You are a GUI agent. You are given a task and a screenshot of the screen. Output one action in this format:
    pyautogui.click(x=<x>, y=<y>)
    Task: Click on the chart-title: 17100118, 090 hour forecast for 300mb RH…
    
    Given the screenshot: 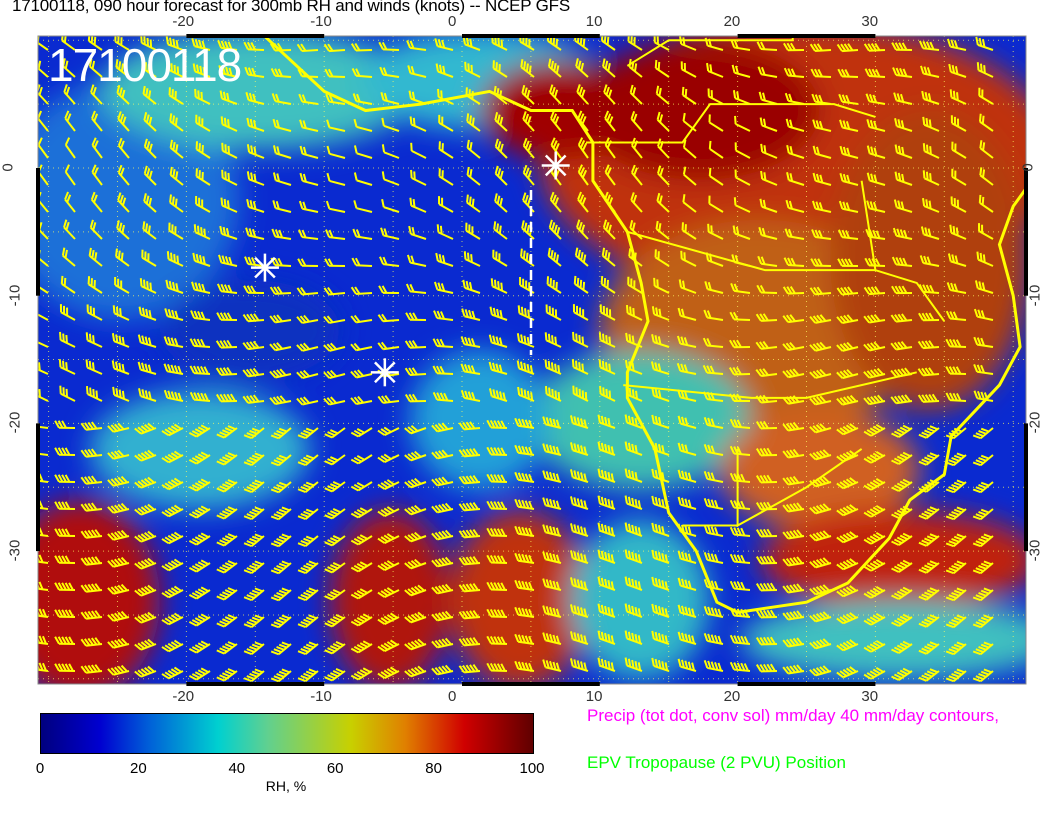 What is the action you would take?
    pyautogui.click(x=291, y=7)
    